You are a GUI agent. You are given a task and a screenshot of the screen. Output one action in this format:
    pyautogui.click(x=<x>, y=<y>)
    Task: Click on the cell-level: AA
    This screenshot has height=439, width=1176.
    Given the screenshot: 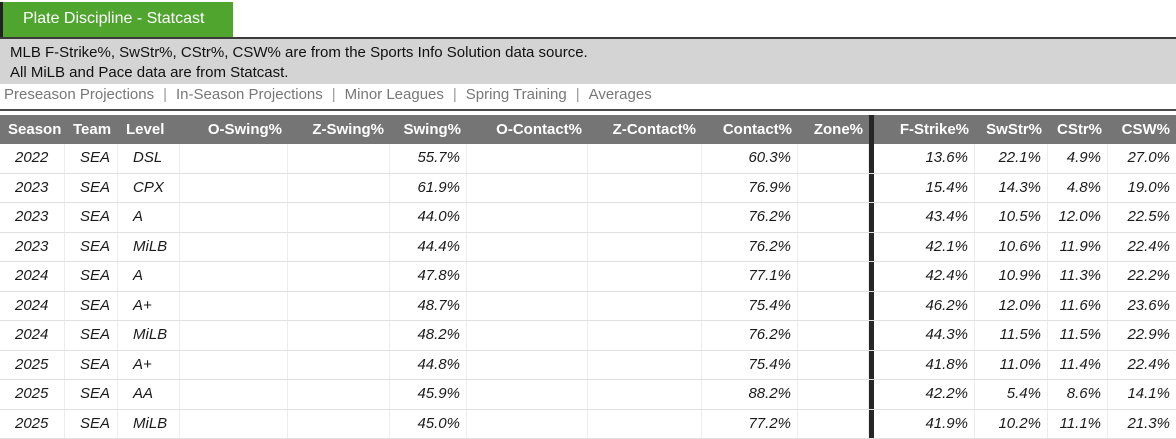 What is the action you would take?
    pyautogui.click(x=149, y=394)
    